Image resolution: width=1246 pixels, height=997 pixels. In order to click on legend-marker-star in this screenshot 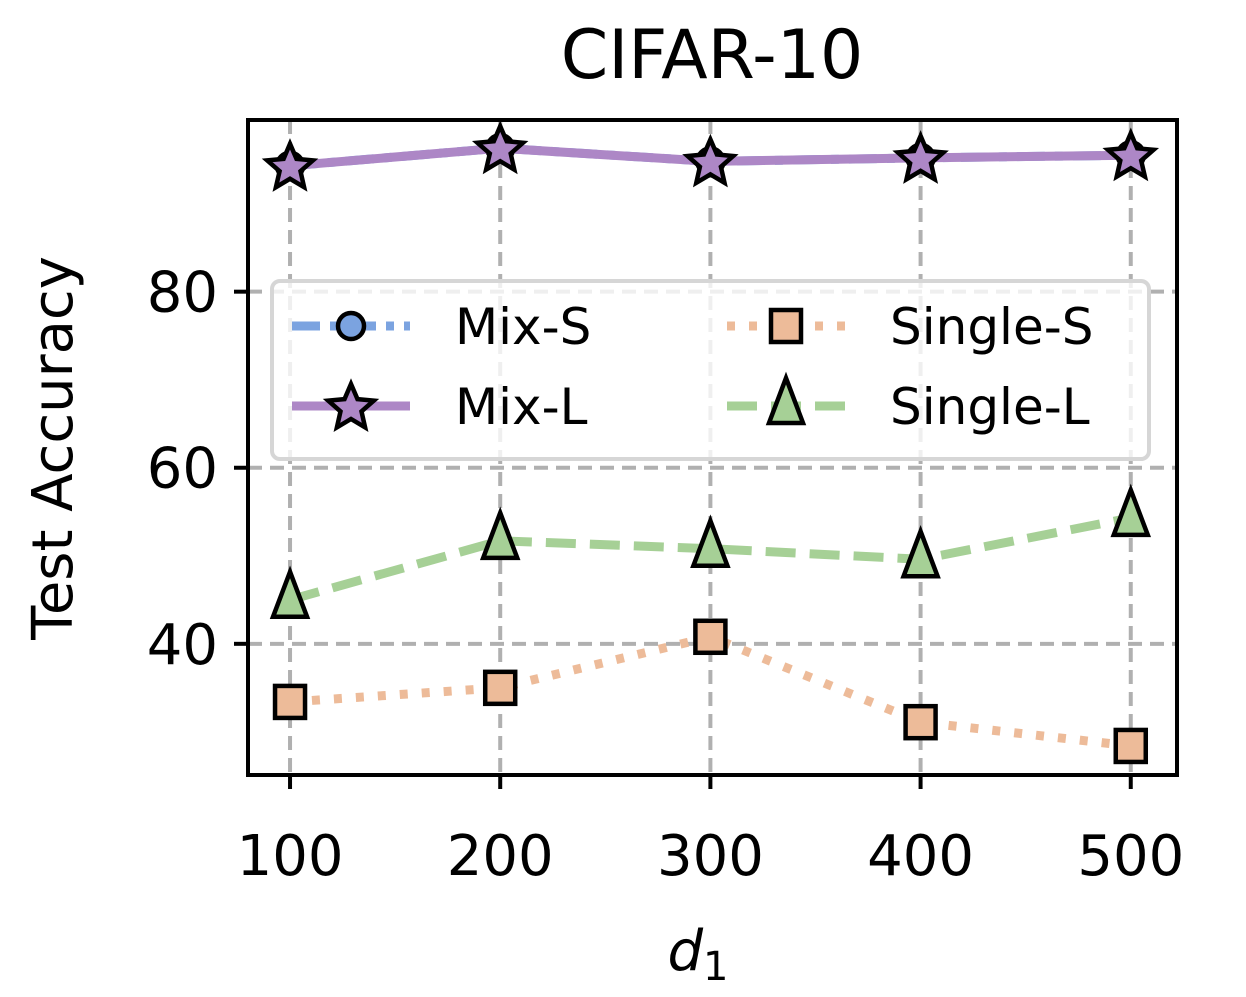, I will do `click(351, 405)`.